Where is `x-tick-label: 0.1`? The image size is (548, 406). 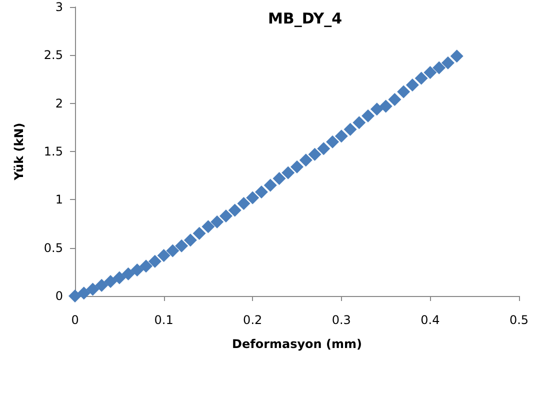 x-tick-label: 0.1 is located at coordinates (164, 320).